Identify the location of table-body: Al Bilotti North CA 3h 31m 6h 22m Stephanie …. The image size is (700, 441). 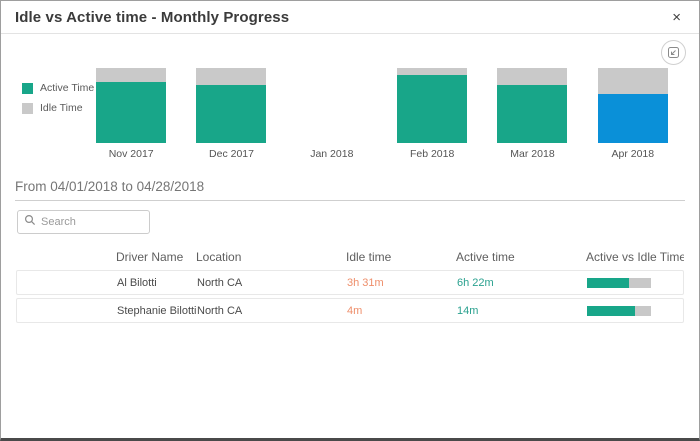
(350, 296).